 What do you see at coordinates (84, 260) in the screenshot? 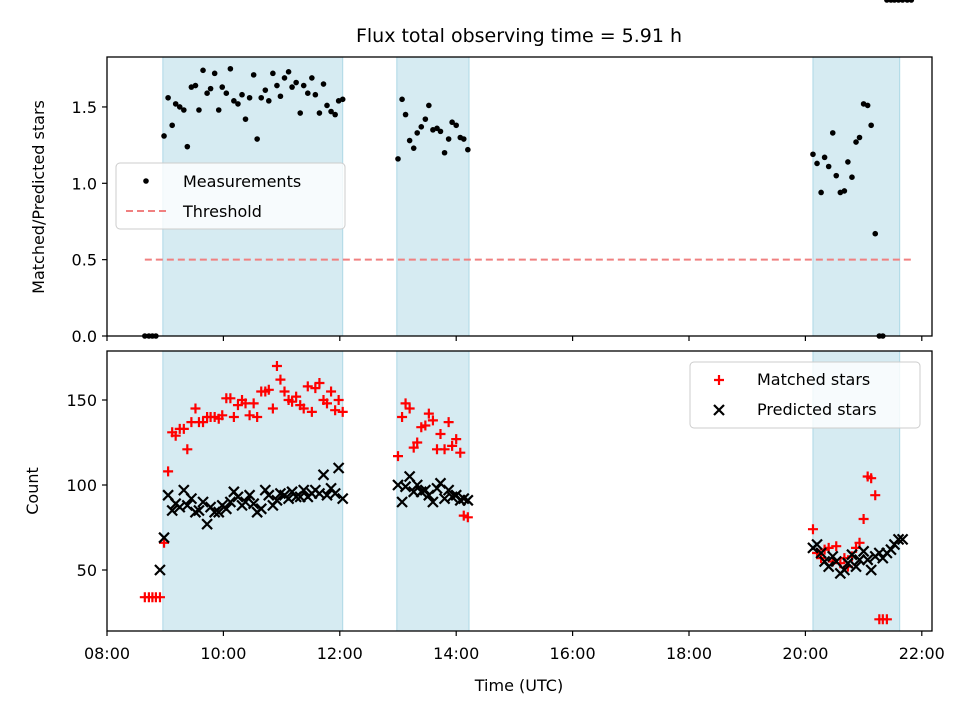
I see `top-y-tick-label: 0.5` at bounding box center [84, 260].